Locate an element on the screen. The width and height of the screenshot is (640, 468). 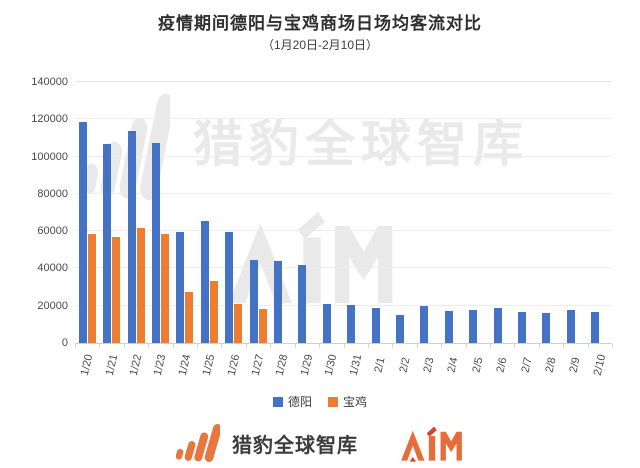
x-axis-label-1/25: 1/25 is located at coordinates (209, 365).